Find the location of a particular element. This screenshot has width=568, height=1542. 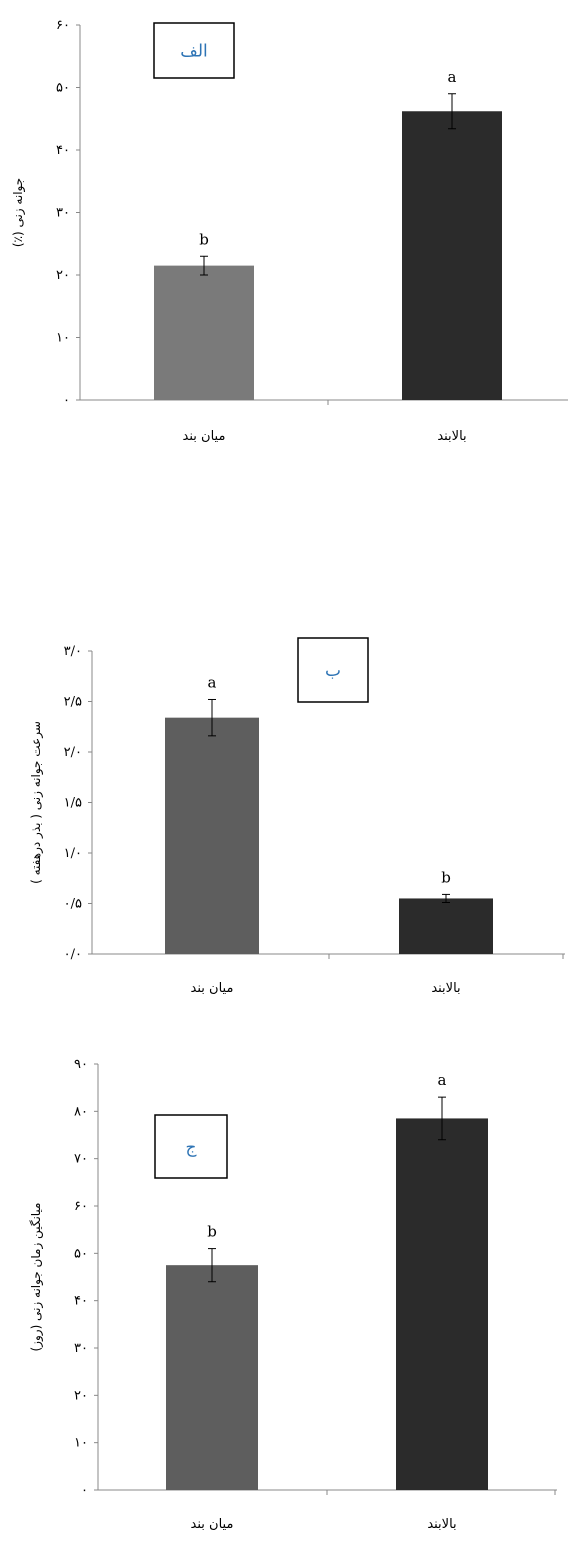

y-tick-label: ۷۰ is located at coordinates (81, 1159).